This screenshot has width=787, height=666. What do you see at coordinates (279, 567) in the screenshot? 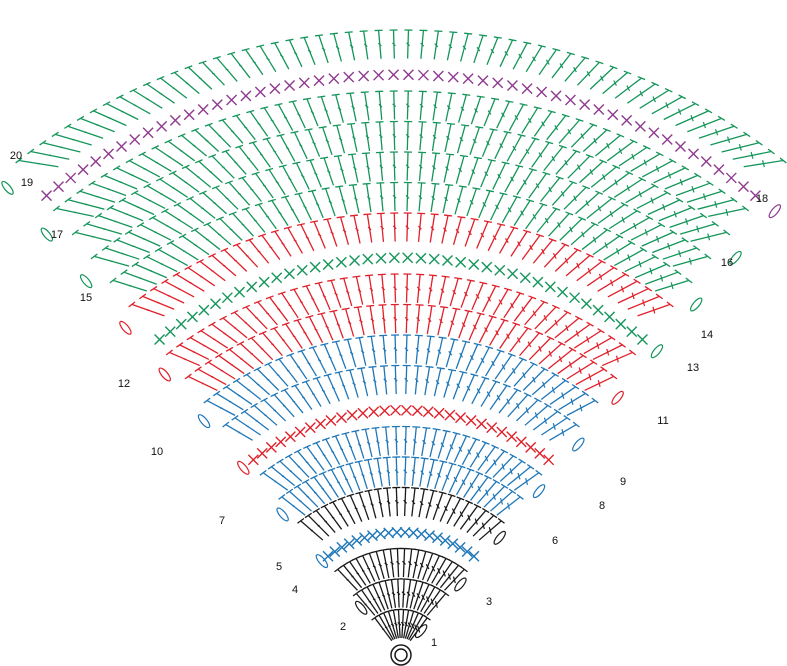
I see `row-number-label: 5` at bounding box center [279, 567].